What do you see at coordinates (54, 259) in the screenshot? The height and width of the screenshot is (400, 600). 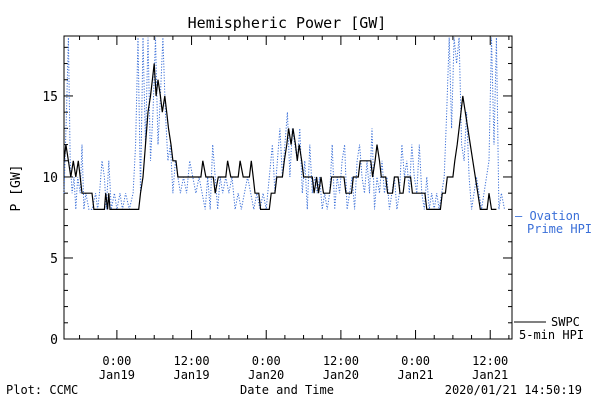 I see `y-tick-label: 5` at bounding box center [54, 259].